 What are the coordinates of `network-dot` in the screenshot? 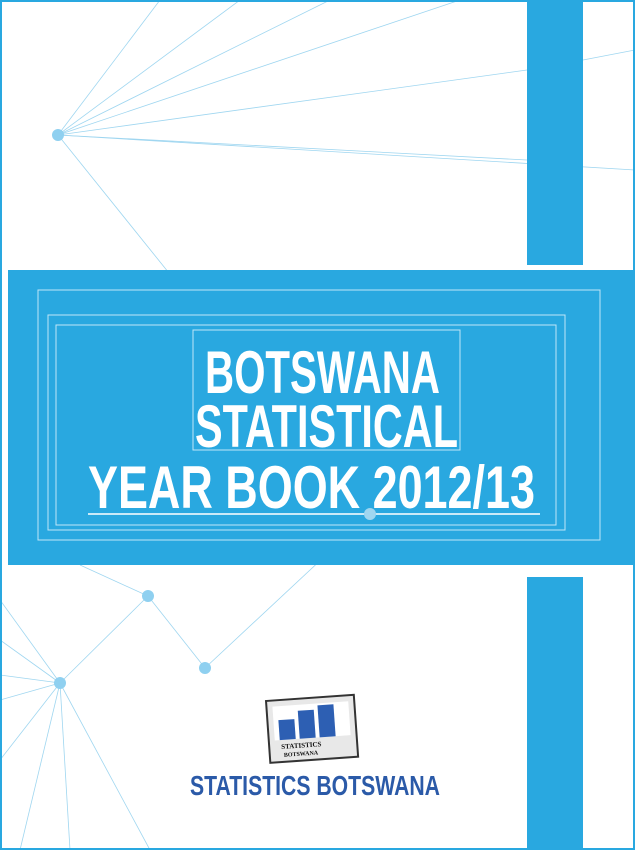 It's located at (370, 514).